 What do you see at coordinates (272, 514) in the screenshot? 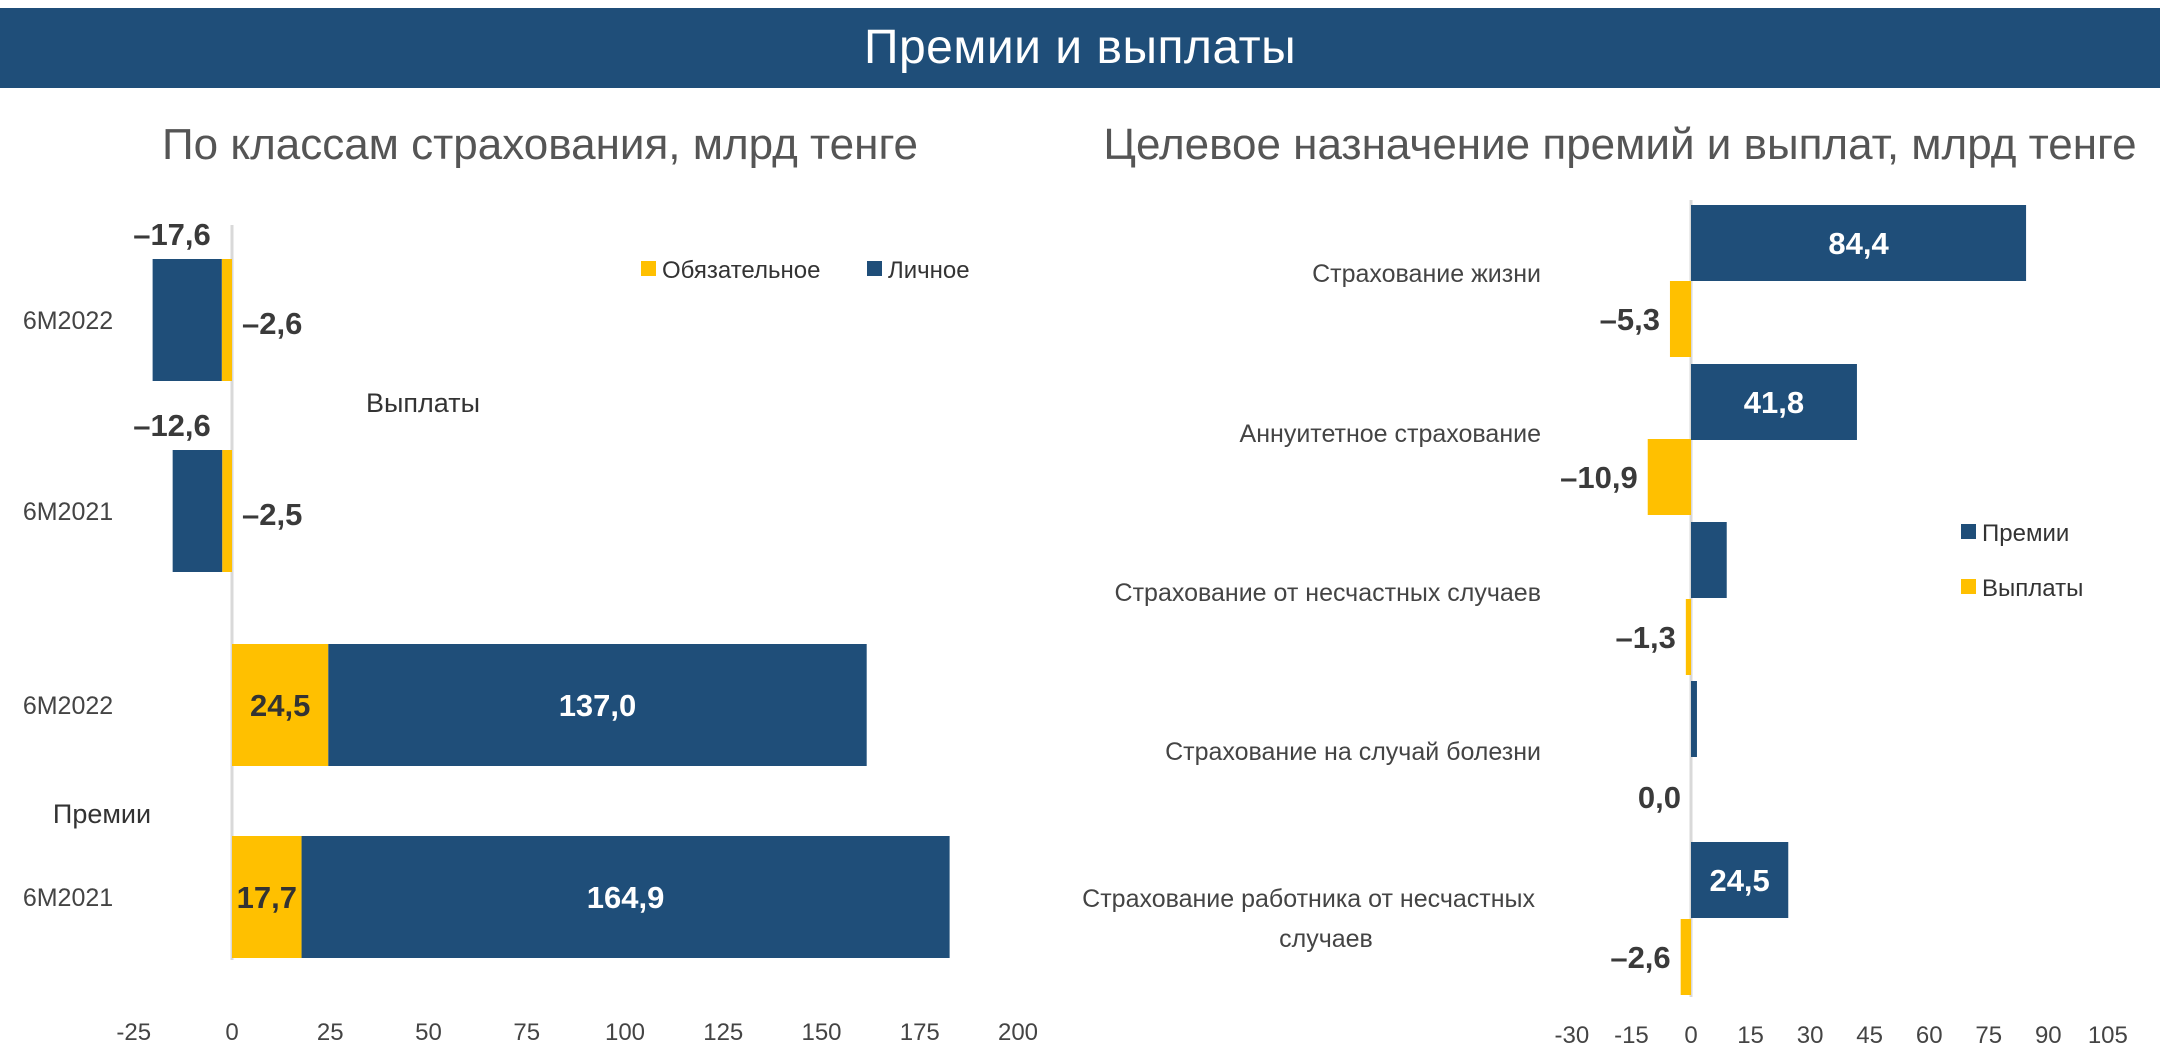
I see `data-label-obligatory: –2,5` at bounding box center [272, 514].